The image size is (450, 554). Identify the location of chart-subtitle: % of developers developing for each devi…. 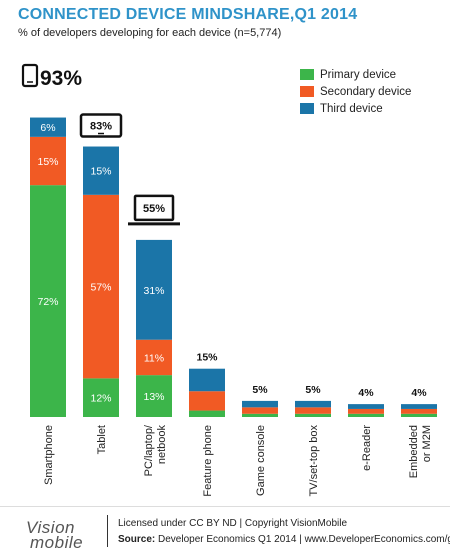
(150, 33).